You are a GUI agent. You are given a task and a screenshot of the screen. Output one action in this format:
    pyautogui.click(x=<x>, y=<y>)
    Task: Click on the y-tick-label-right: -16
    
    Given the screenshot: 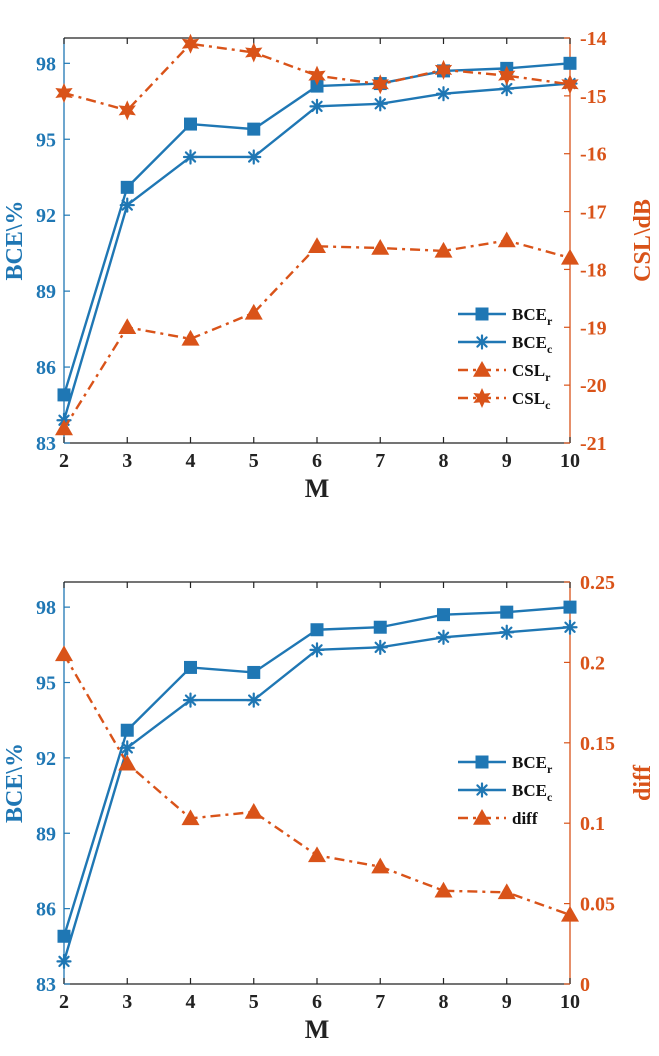 What is the action you would take?
    pyautogui.click(x=593, y=155)
    